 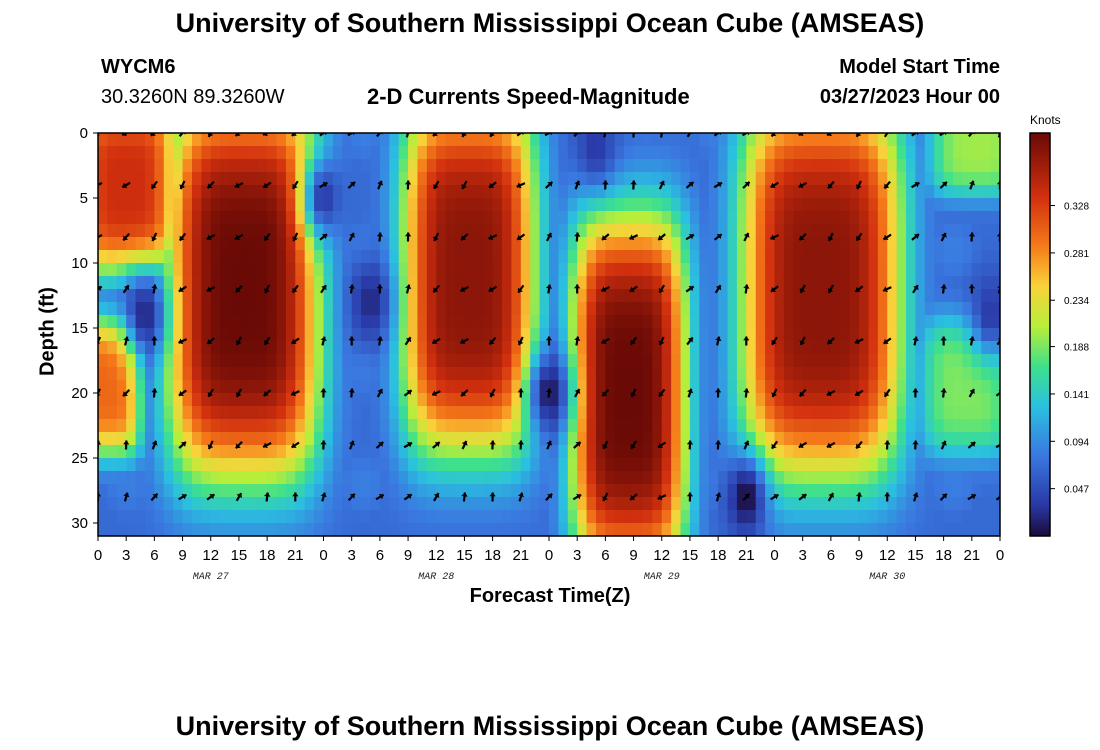 What do you see at coordinates (1076, 348) in the screenshot?
I see `colorbar-tick-label: 0.188` at bounding box center [1076, 348].